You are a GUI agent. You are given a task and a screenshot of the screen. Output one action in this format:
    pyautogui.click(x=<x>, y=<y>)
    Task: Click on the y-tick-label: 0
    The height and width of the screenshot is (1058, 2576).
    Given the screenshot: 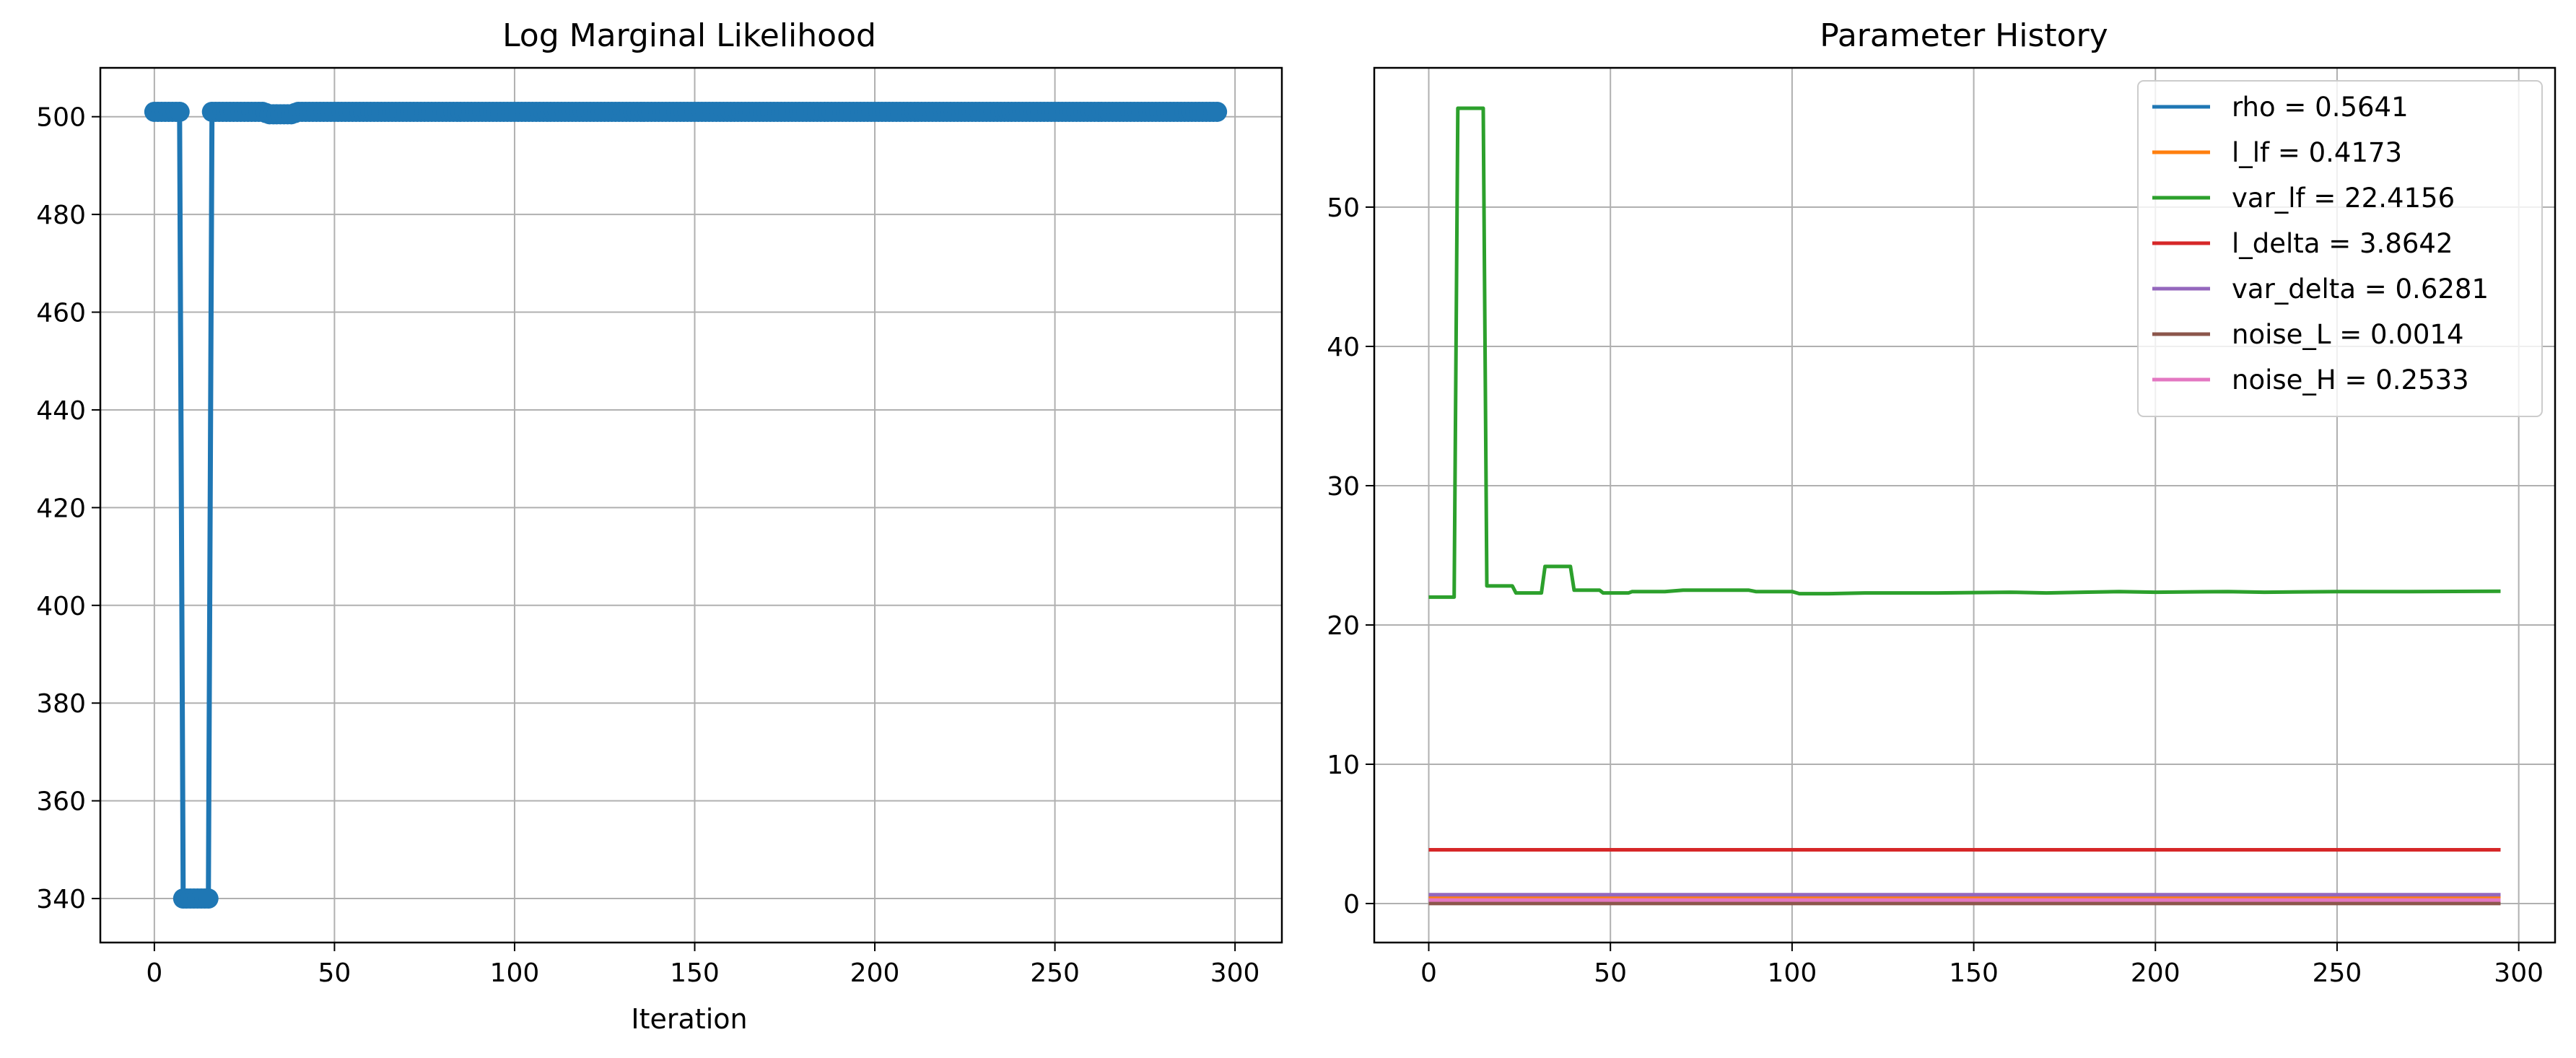 What is the action you would take?
    pyautogui.click(x=1351, y=904)
    